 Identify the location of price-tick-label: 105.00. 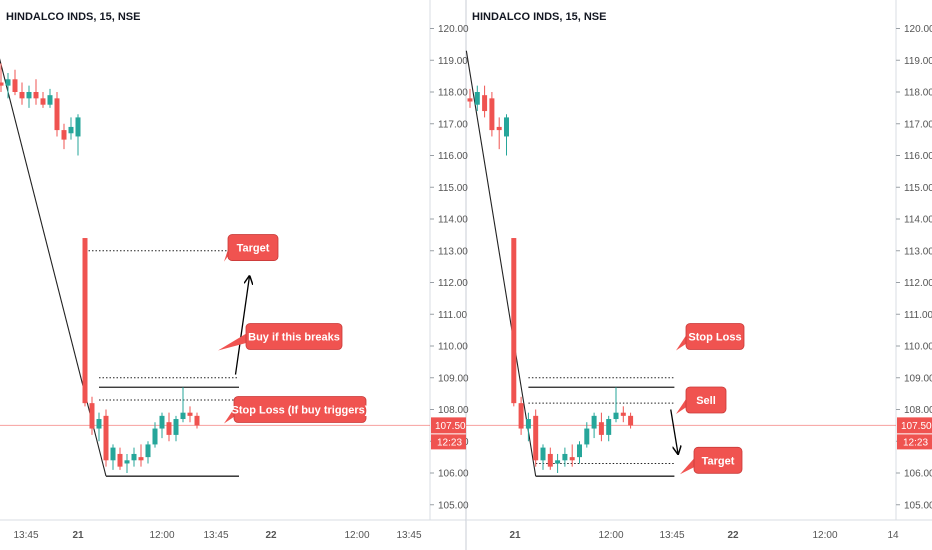
(918, 505).